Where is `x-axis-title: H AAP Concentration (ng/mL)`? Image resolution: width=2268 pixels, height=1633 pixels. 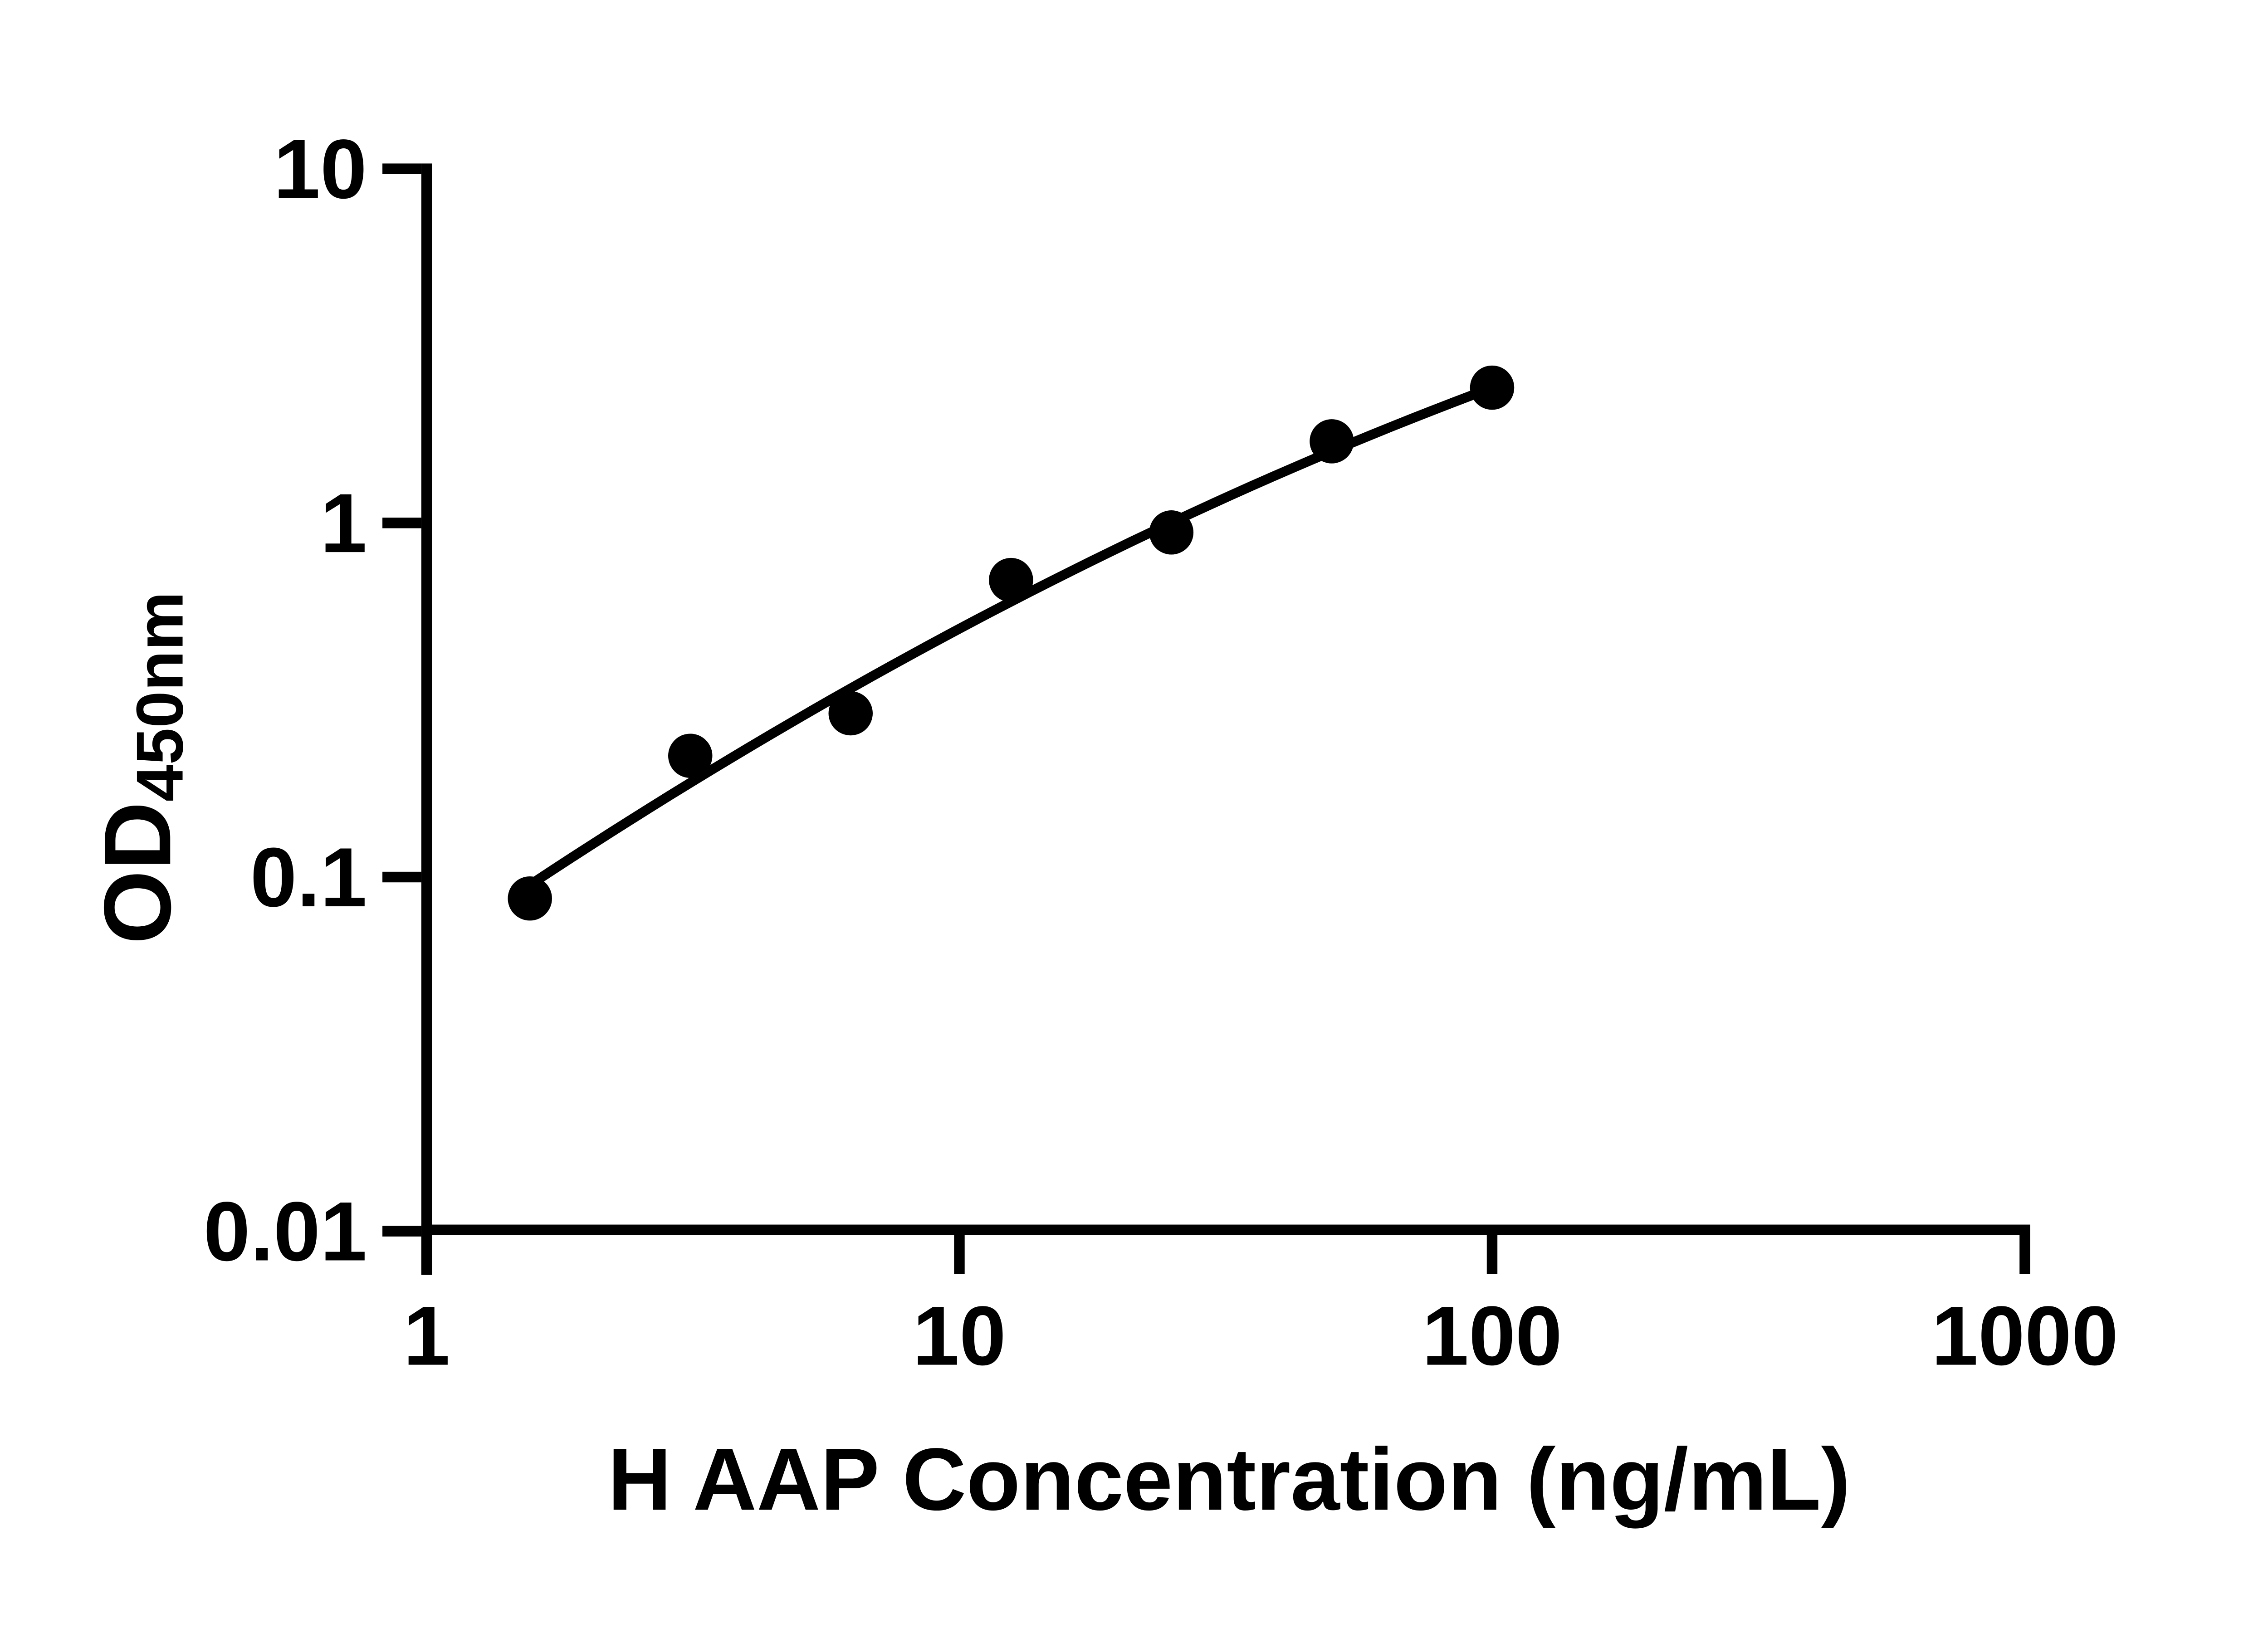 x-axis-title: H AAP Concentration (ng/mL) is located at coordinates (1229, 1479).